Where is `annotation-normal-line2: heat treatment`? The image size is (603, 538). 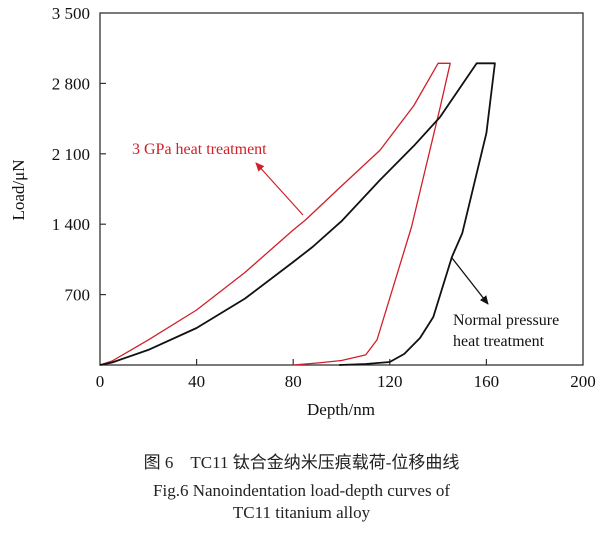 annotation-normal-line2: heat treatment is located at coordinates (499, 341).